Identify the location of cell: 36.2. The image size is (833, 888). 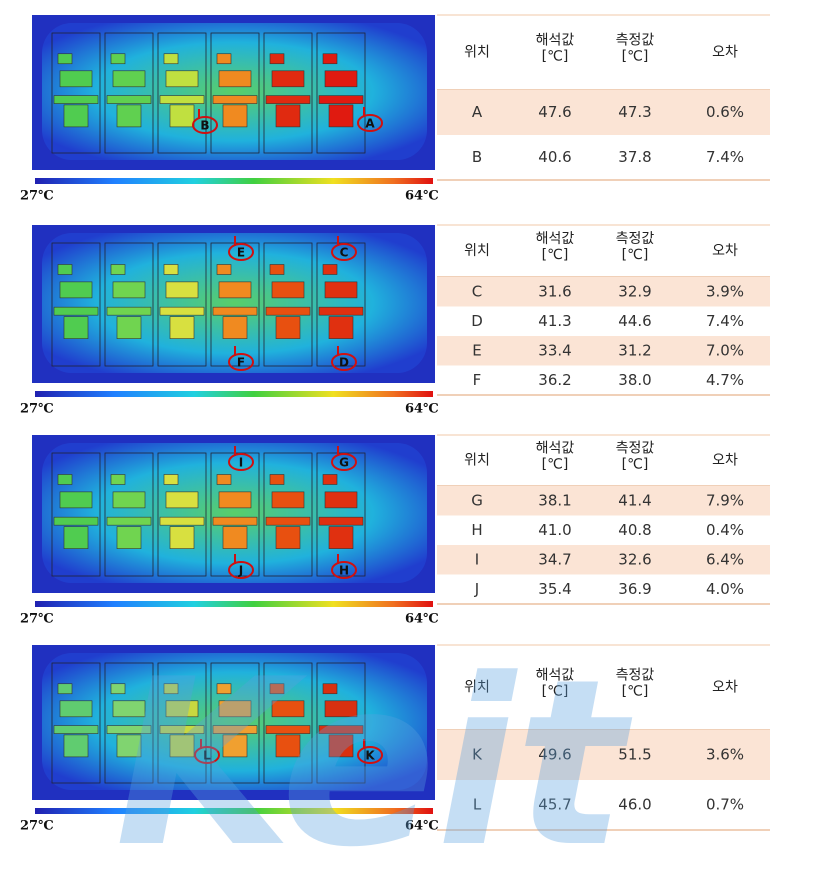
(554, 380).